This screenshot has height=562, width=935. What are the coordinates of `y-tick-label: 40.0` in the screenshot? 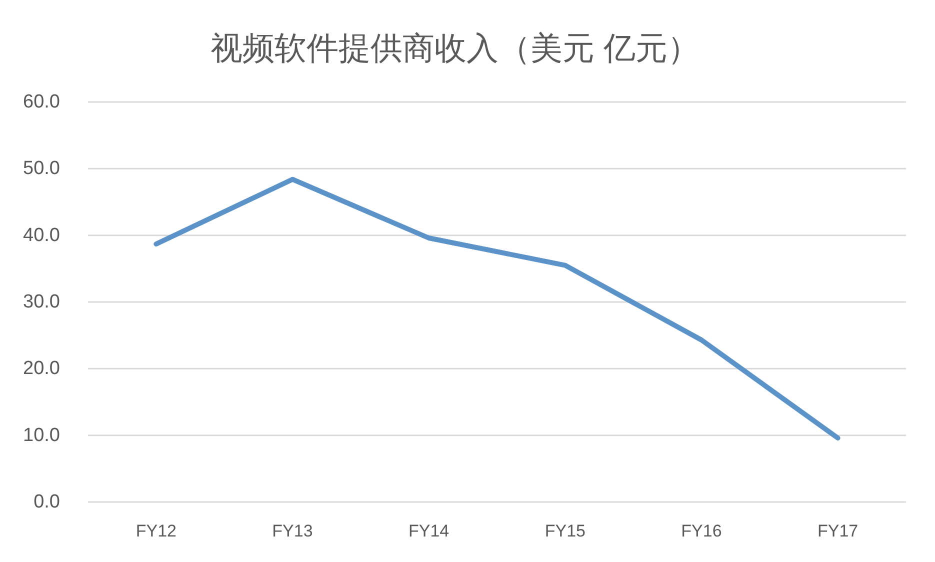 It's located at (41, 235).